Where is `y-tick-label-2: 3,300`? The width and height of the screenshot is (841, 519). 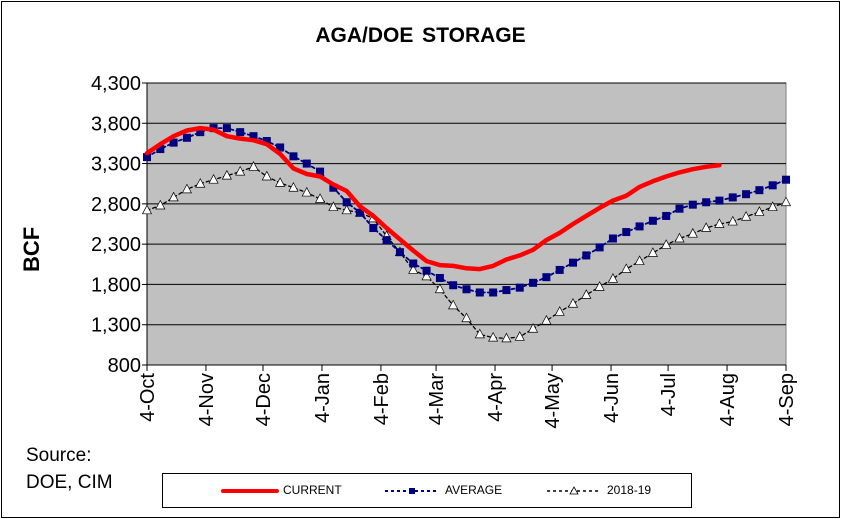 y-tick-label-2: 3,300 is located at coordinates (116, 165).